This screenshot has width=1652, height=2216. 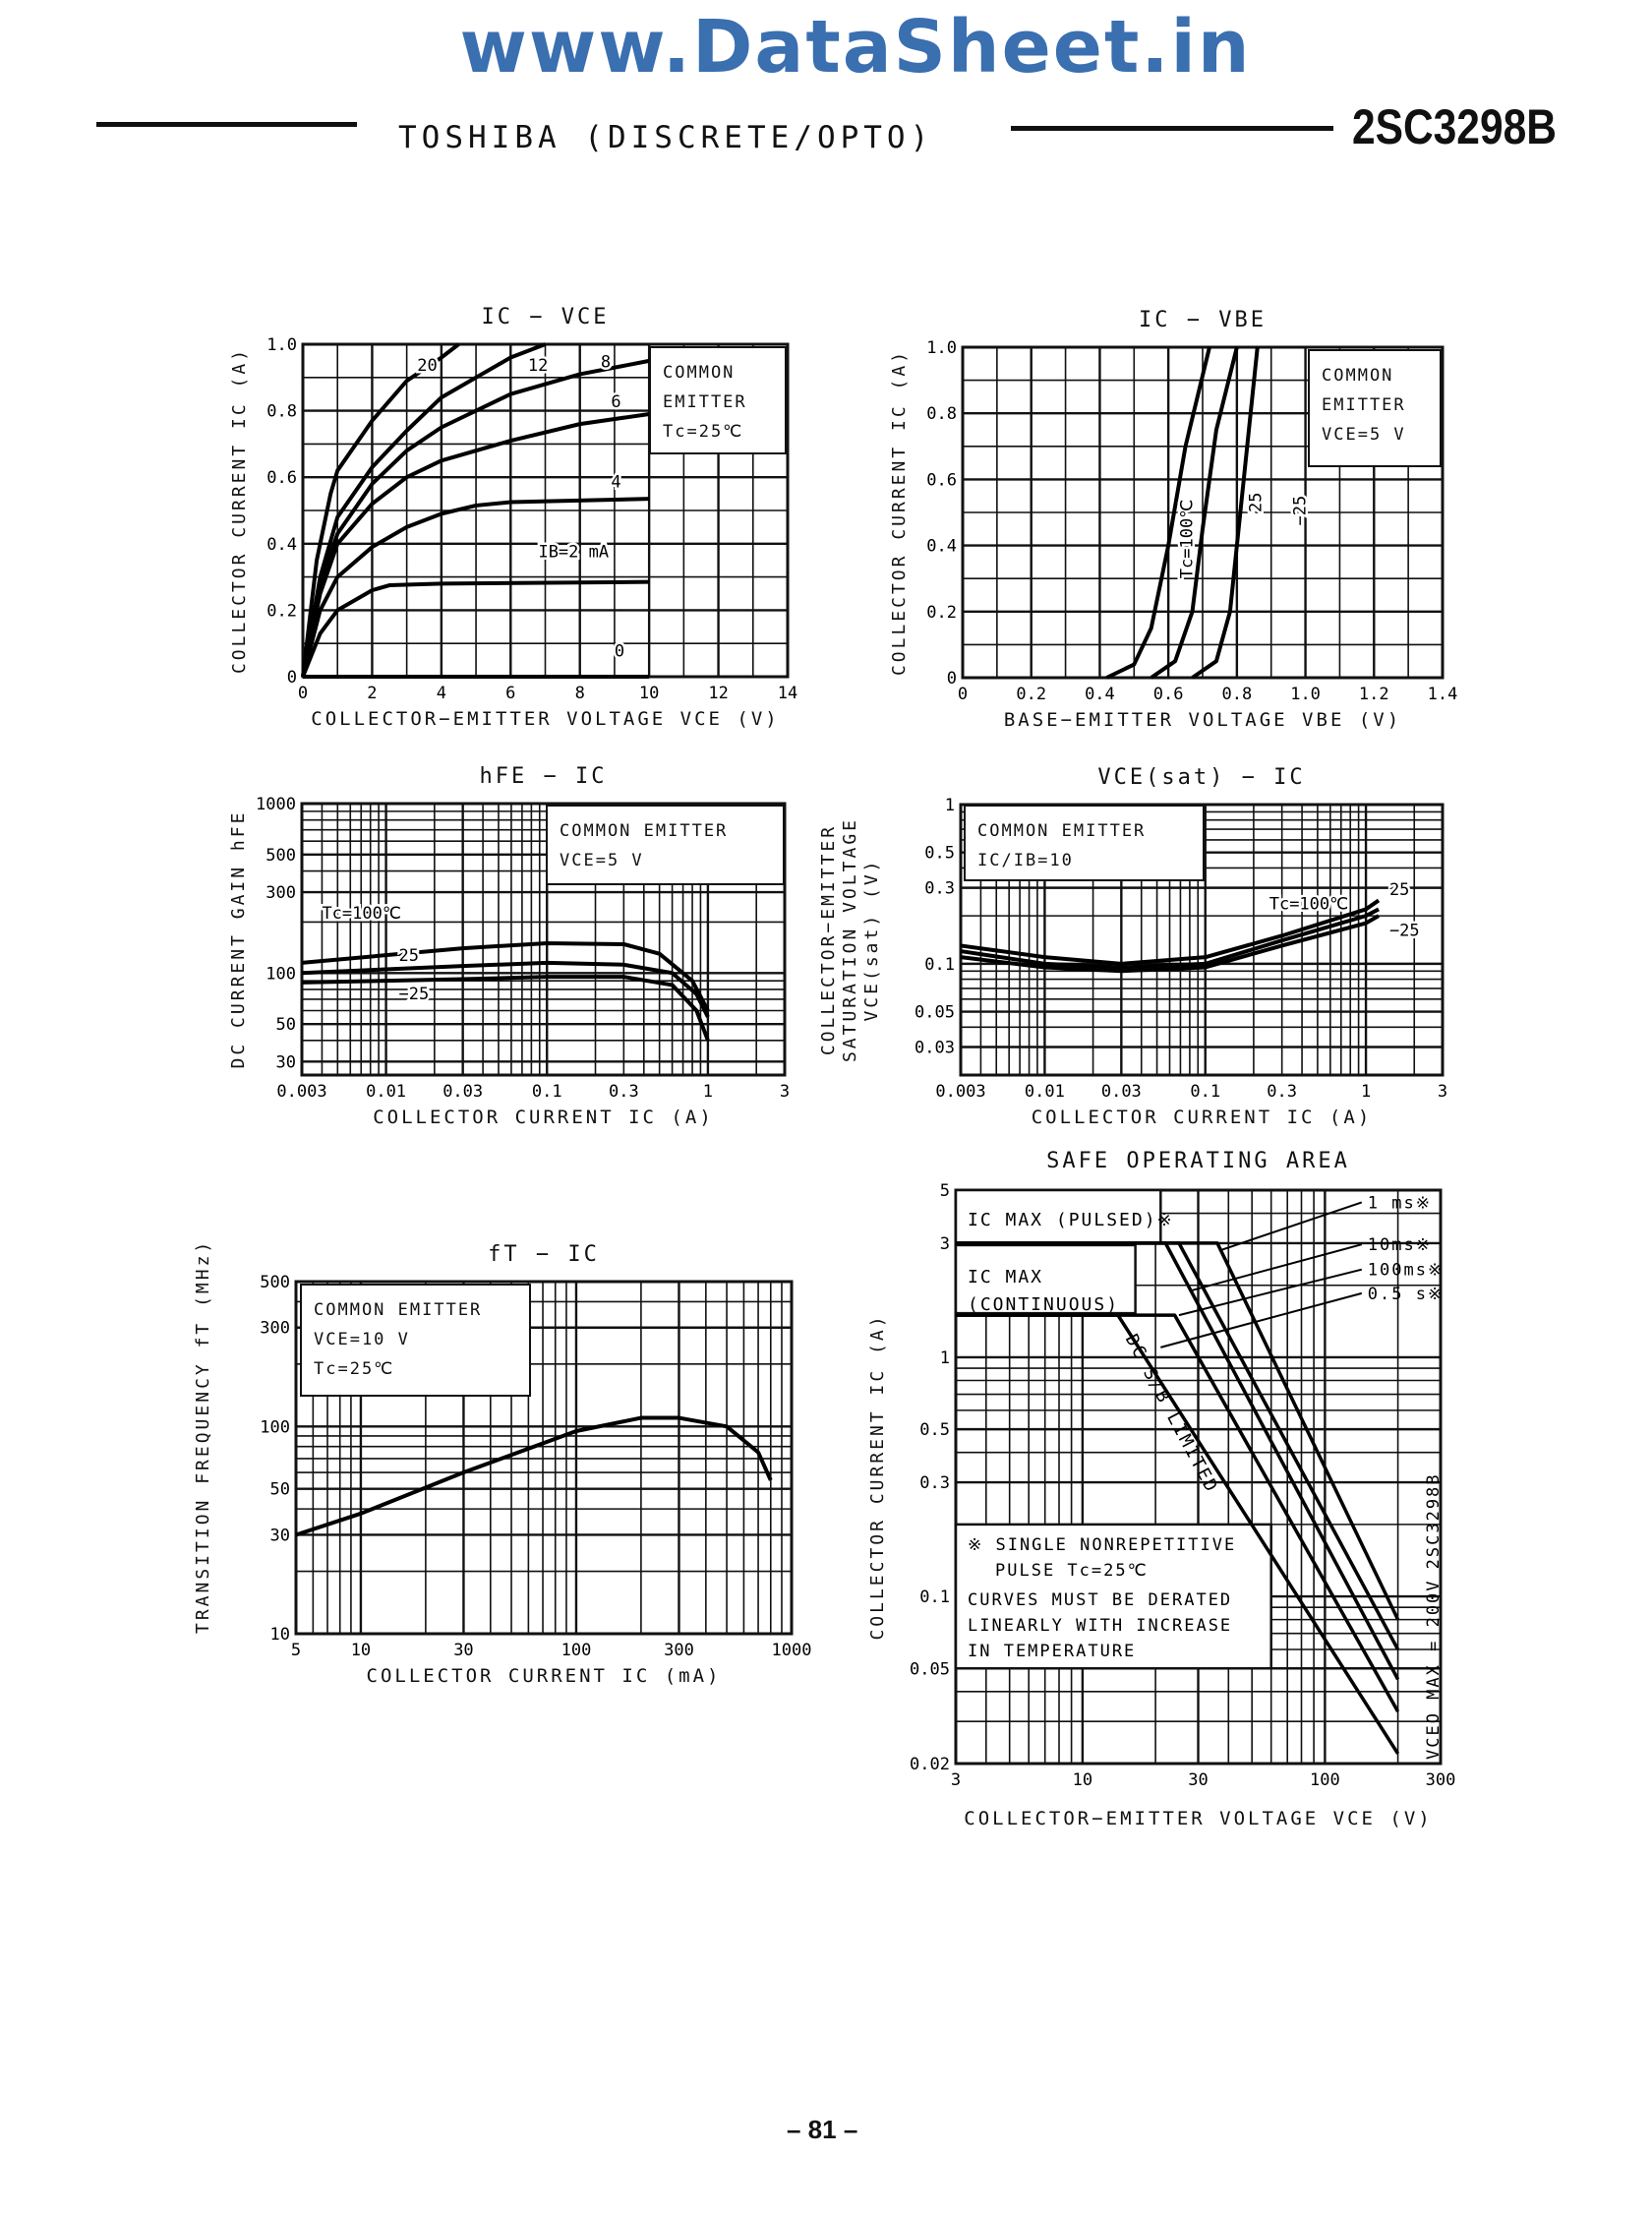 I want to click on x-tick-label: 1.4, so click(x=1443, y=695).